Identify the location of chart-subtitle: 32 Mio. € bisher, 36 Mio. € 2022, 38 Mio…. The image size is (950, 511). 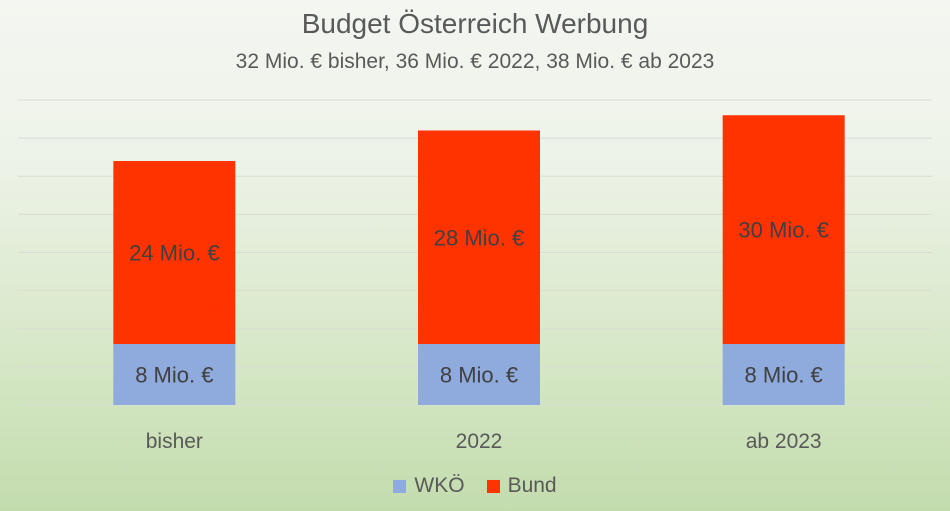
(475, 61).